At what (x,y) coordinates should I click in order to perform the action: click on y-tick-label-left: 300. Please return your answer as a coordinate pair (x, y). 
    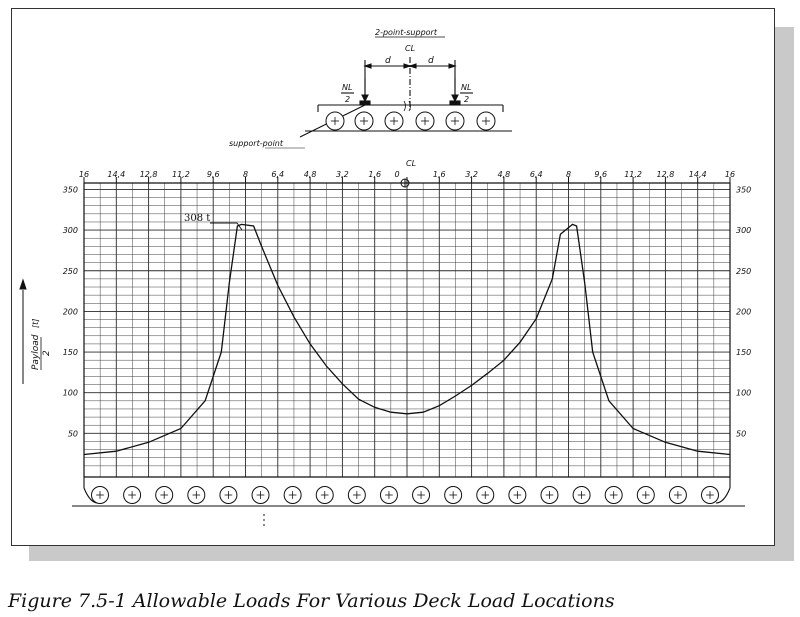
    Looking at the image, I should click on (70, 230).